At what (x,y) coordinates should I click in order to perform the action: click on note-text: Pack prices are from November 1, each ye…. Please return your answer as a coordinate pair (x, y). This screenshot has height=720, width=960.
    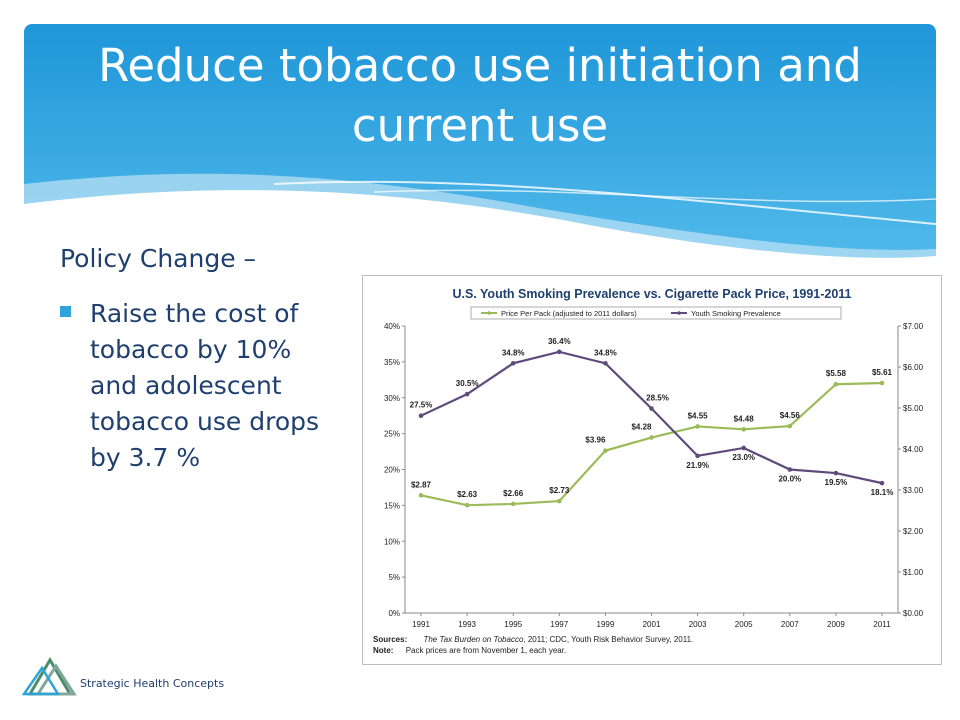
    Looking at the image, I should click on (486, 650).